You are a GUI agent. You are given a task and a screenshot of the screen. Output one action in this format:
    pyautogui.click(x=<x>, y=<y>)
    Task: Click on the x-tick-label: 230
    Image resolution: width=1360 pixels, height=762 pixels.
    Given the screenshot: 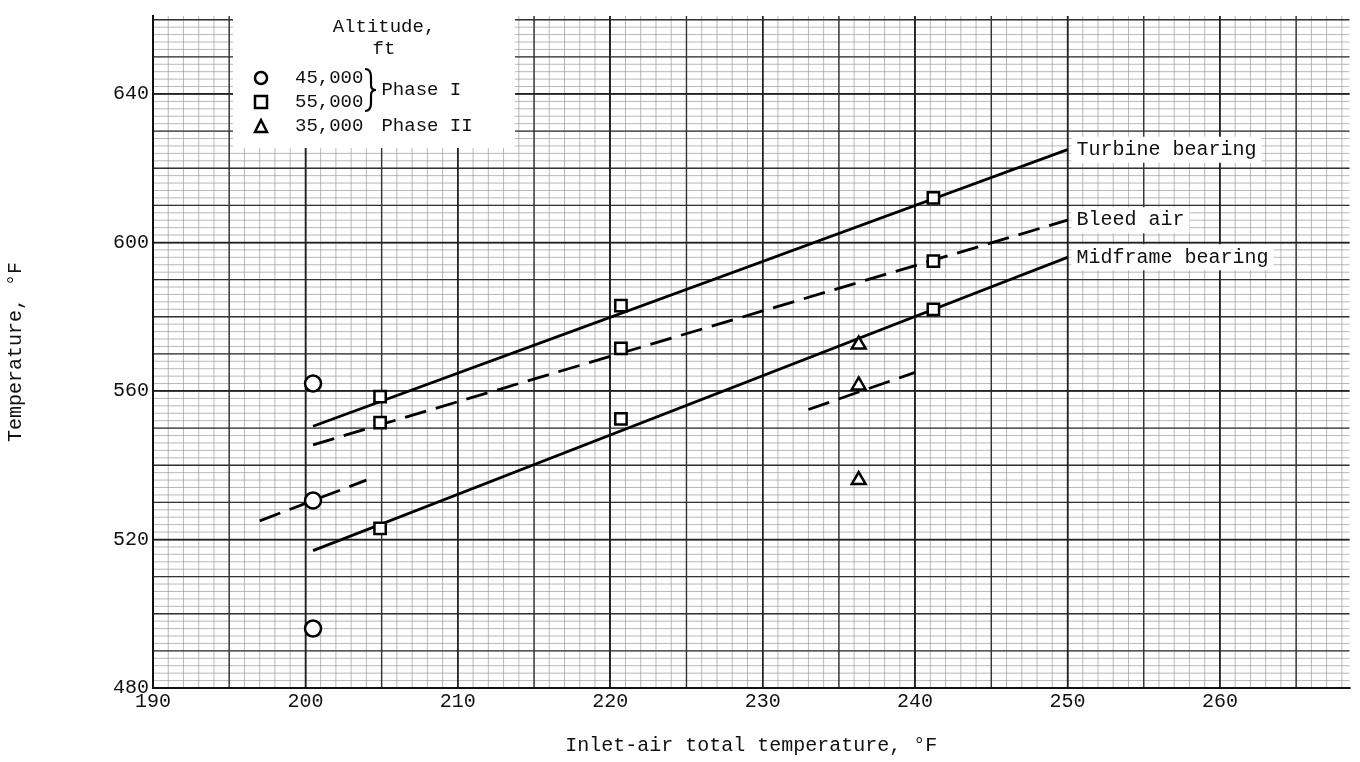 What is the action you would take?
    pyautogui.click(x=762, y=702)
    